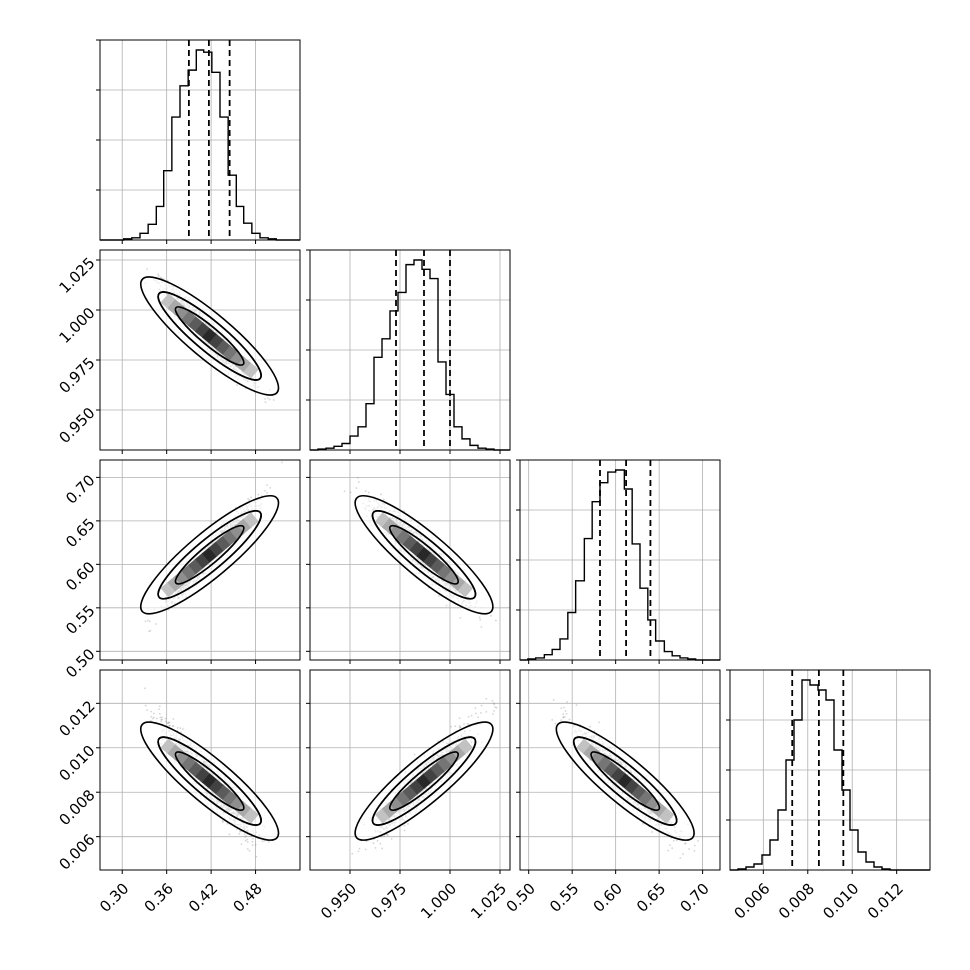  What do you see at coordinates (80, 576) in the screenshot?
I see `y-tick-label: 0.60` at bounding box center [80, 576].